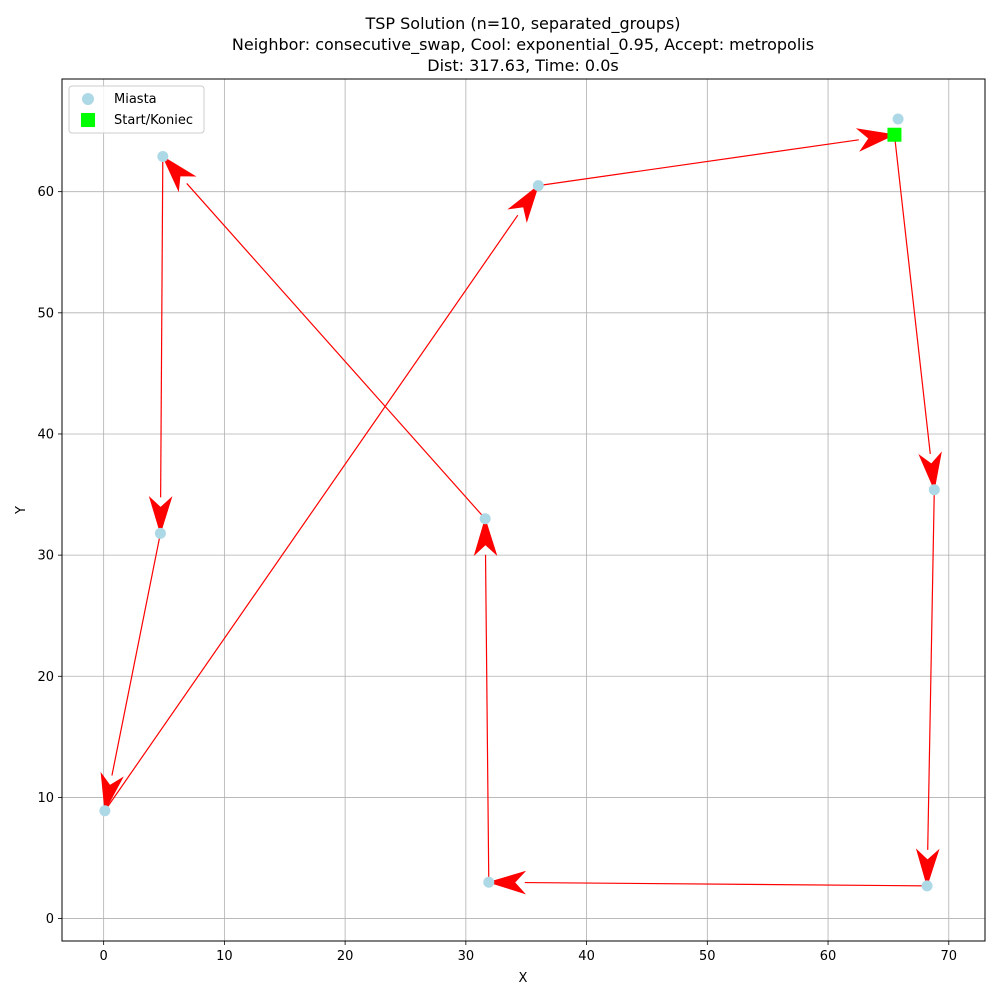  I want to click on x-tick-label: 10, so click(224, 956).